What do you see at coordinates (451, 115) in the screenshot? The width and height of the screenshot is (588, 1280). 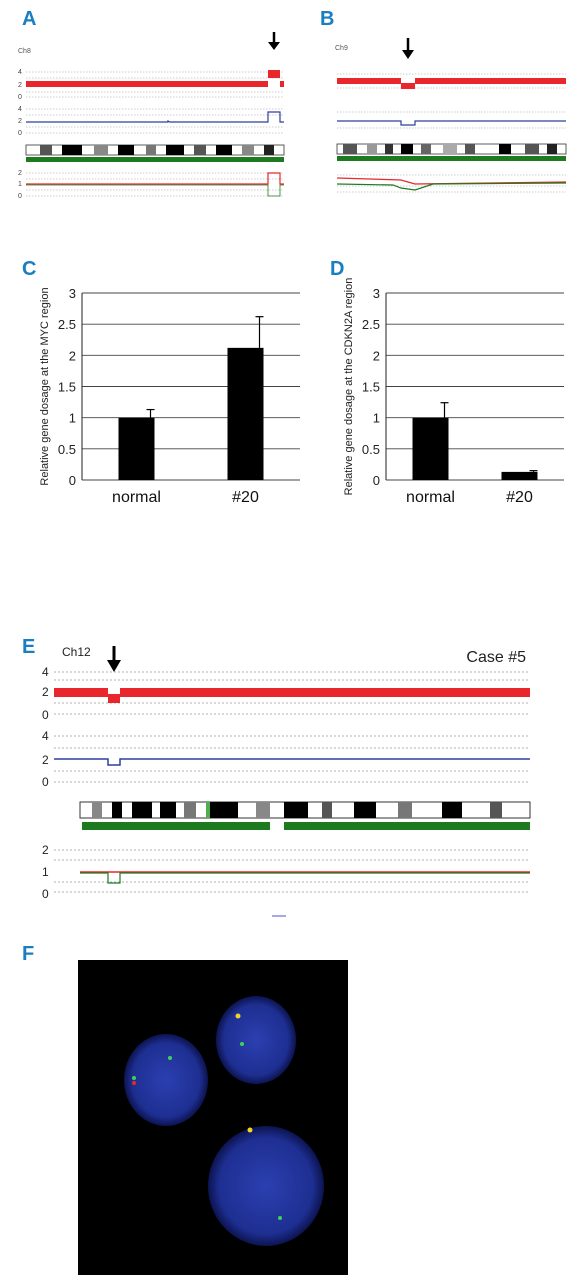 I see `snp-array-panel-b: Ch9` at bounding box center [451, 115].